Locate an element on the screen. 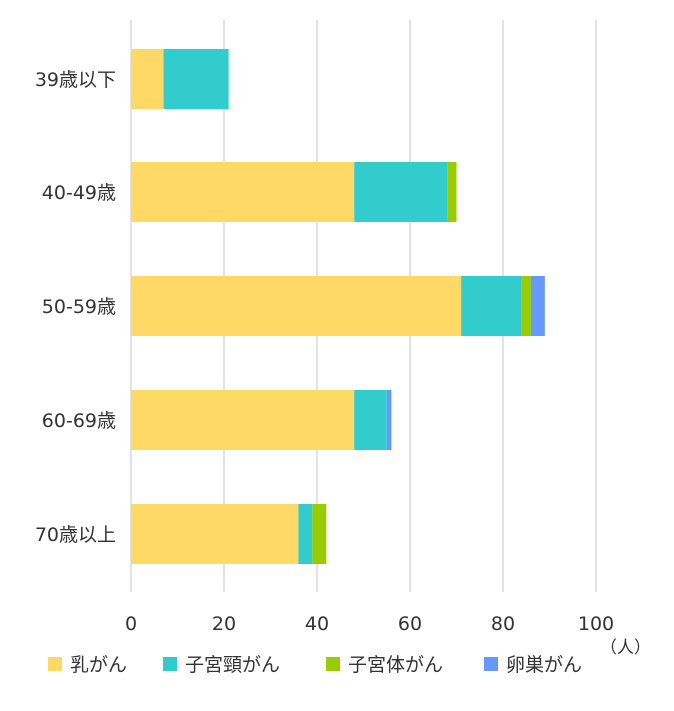 The height and width of the screenshot is (711, 674). category-label-1: 39歳以下 is located at coordinates (75, 80).